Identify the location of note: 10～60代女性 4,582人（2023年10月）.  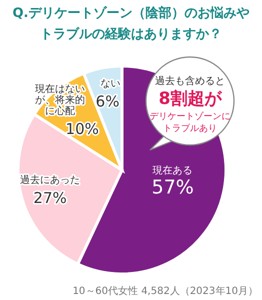
(165, 291).